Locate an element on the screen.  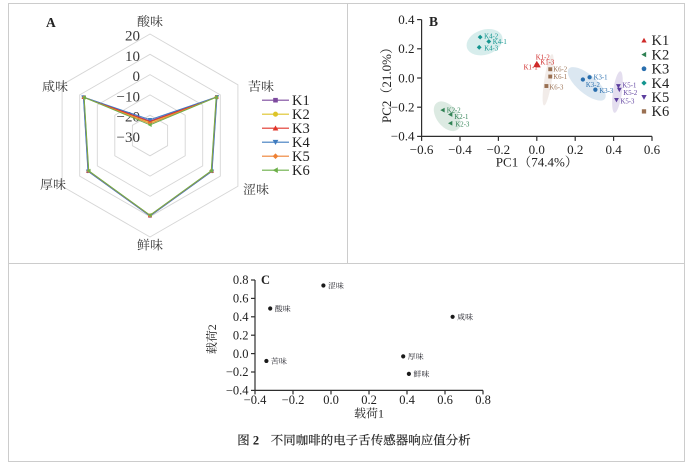
cluster-ellipse-k4 is located at coordinates (484, 42).